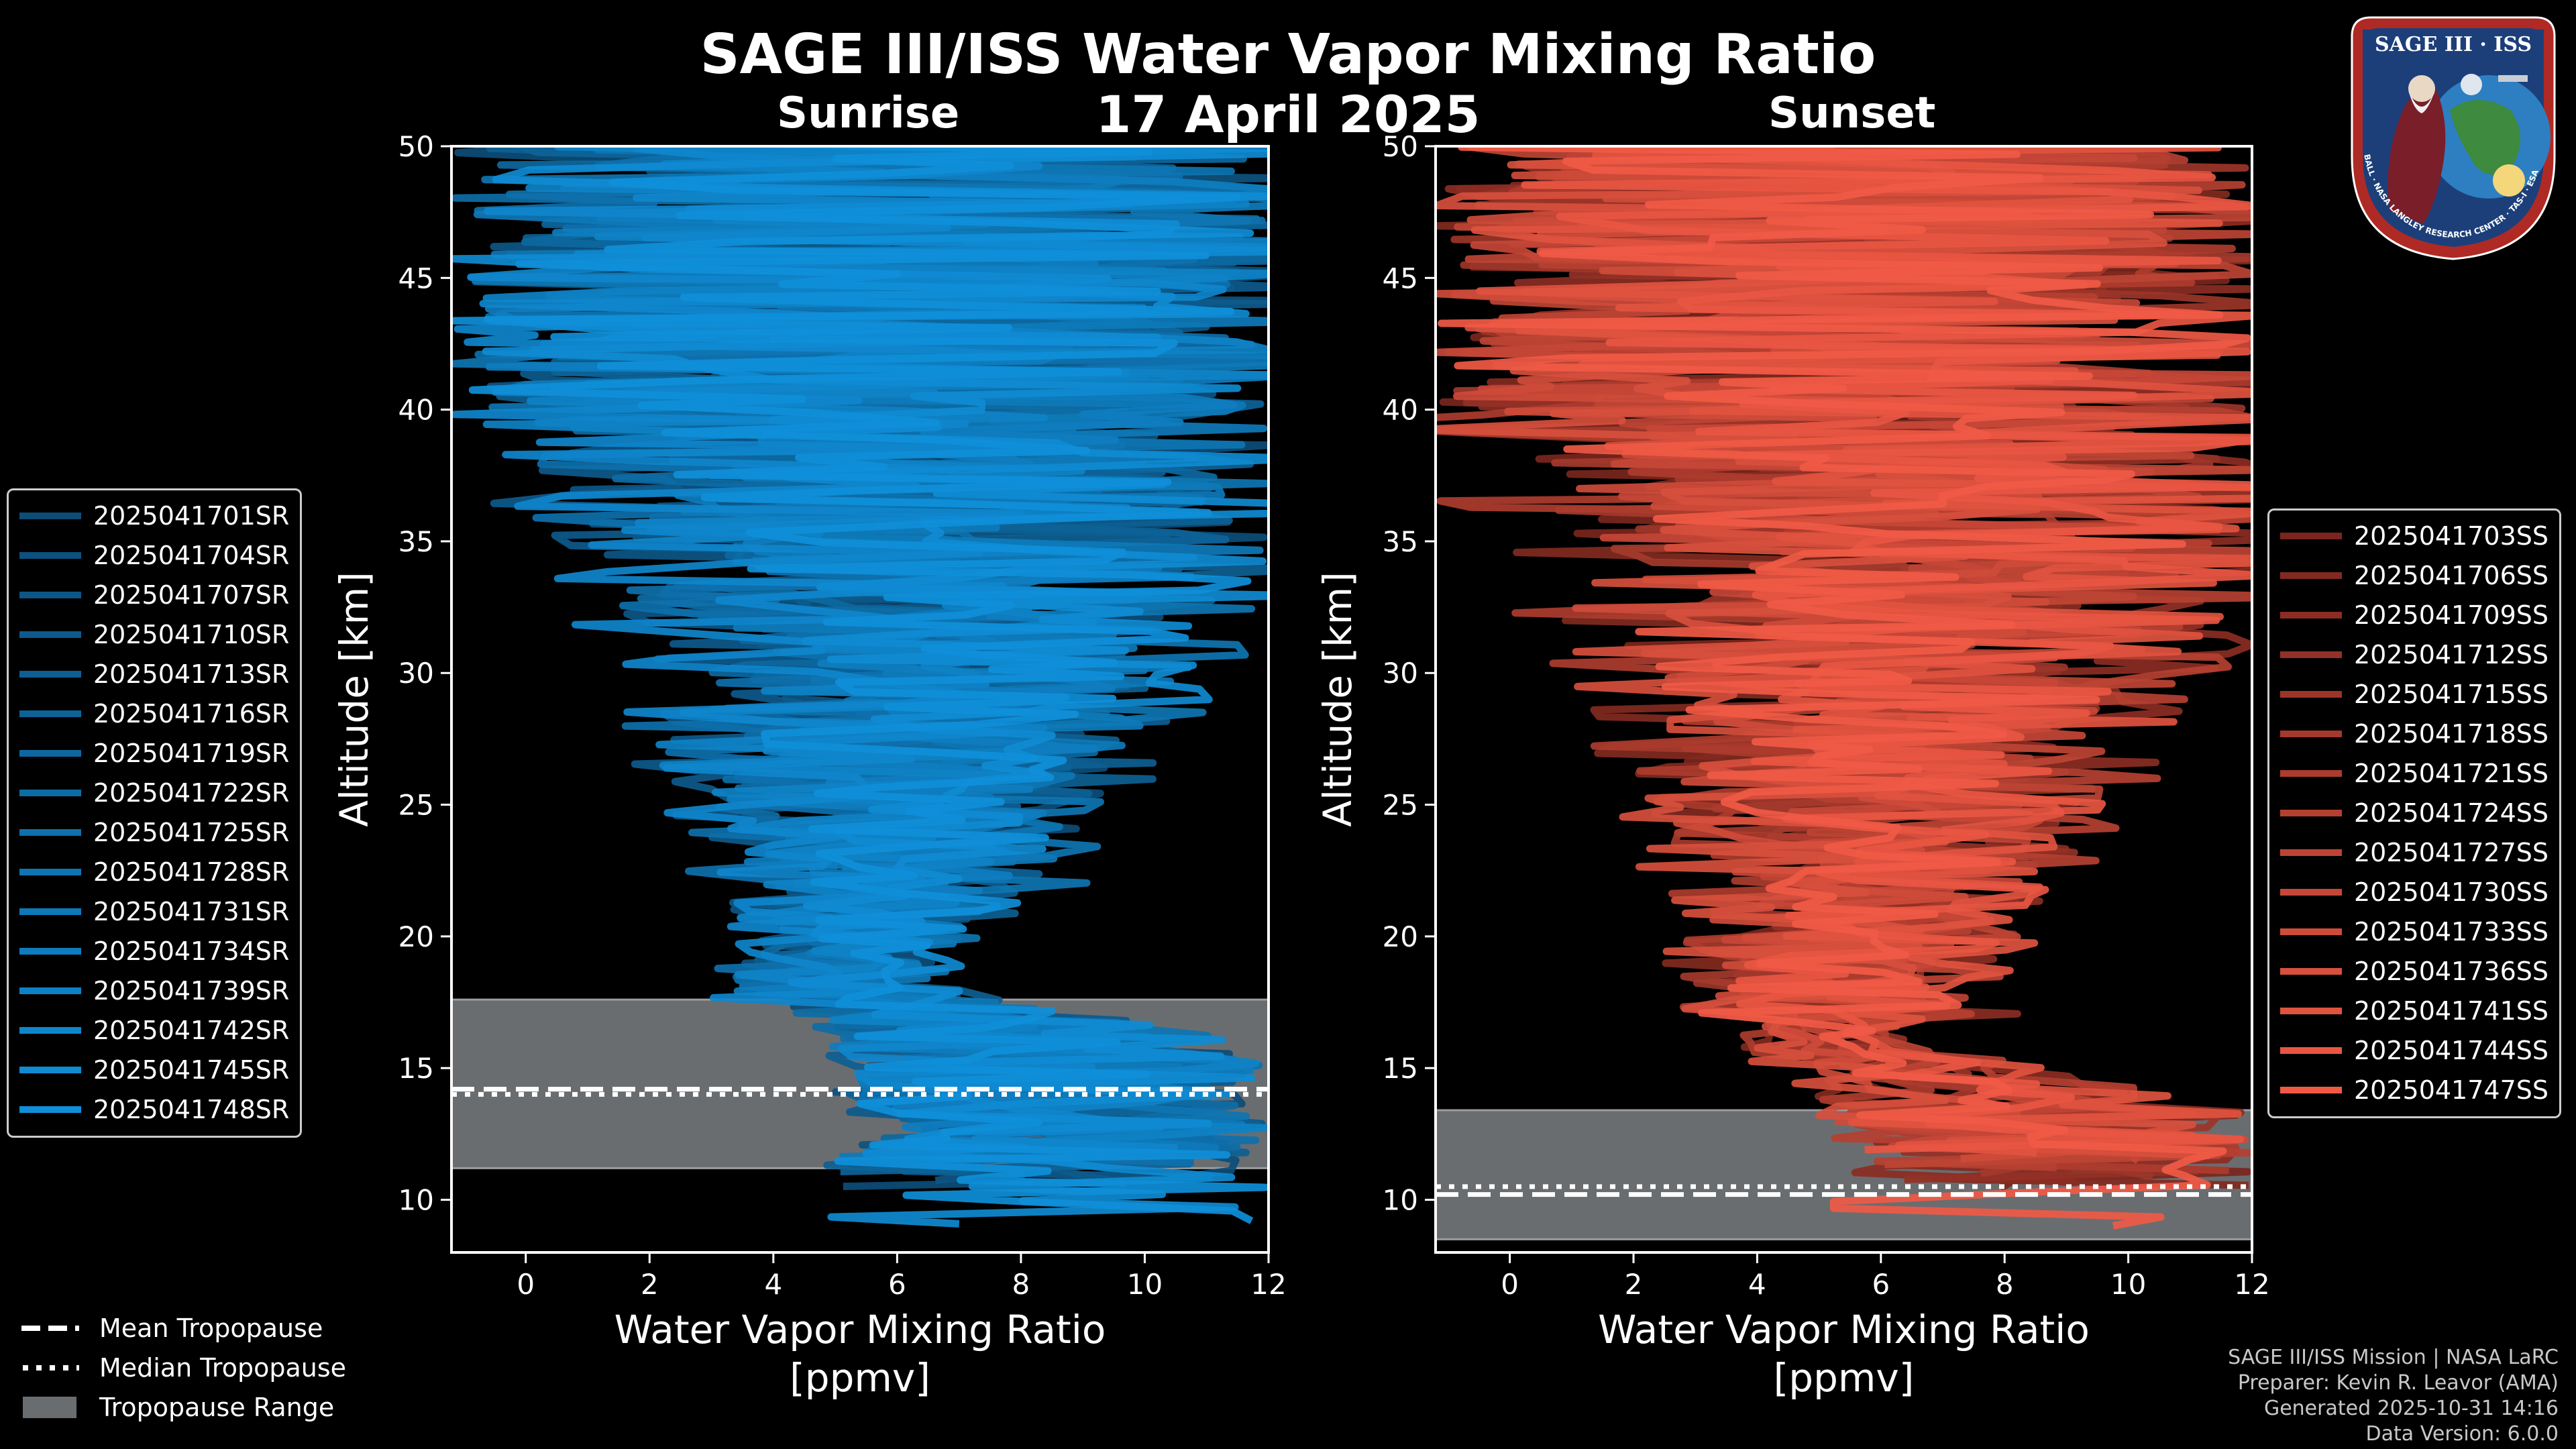 This screenshot has height=1449, width=2576. I want to click on sunrise-ytick-label-25: 25, so click(416, 805).